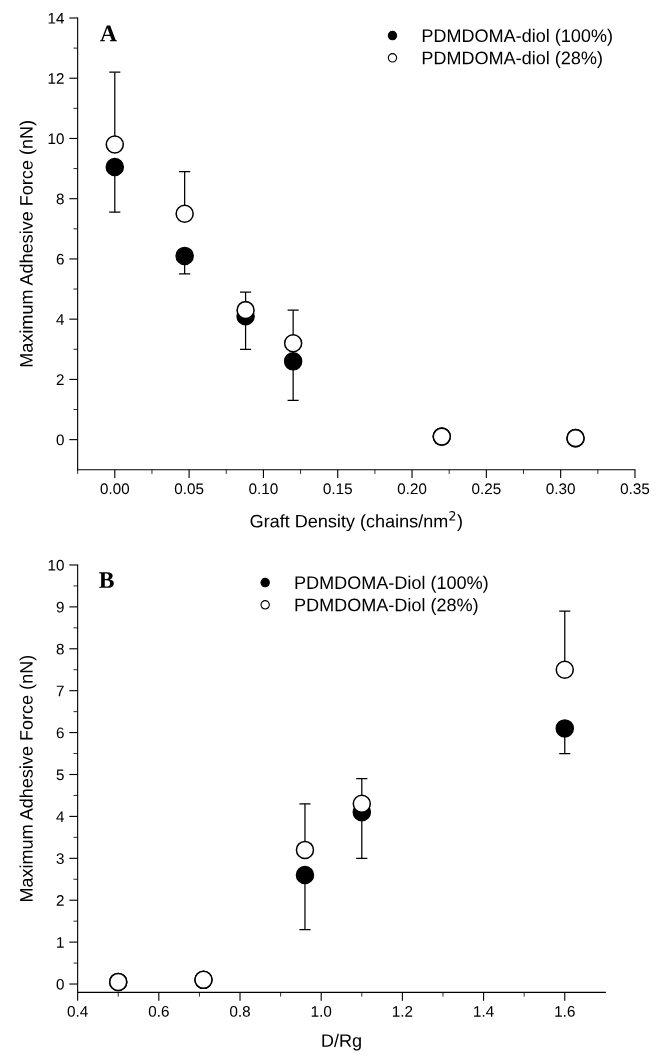  I want to click on x-axis-title: Graft Density (chains/nm$^{2}$), so click(356, 521).